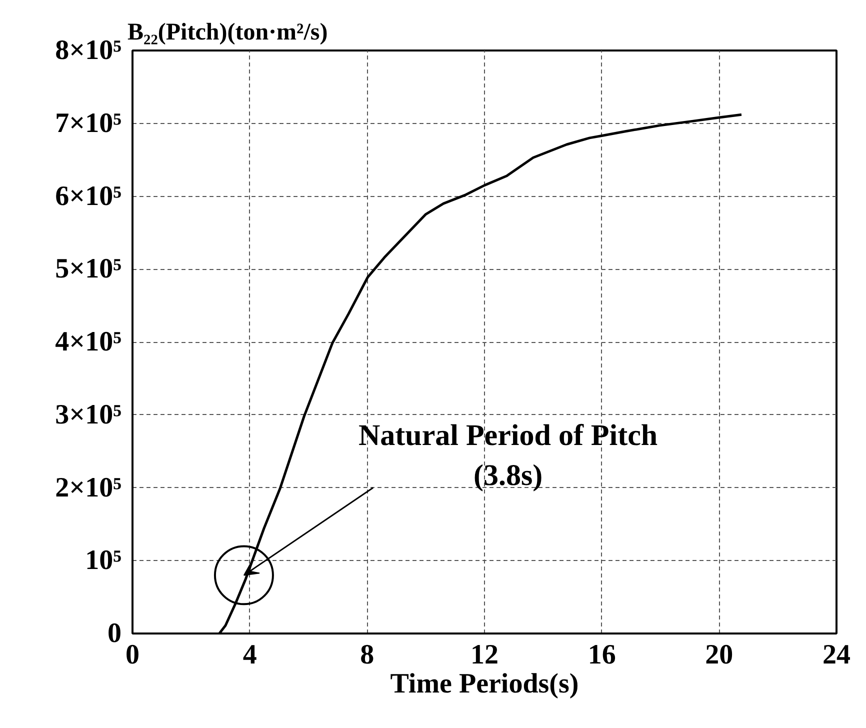  What do you see at coordinates (719, 655) in the screenshot?
I see `x-tick-label: 20` at bounding box center [719, 655].